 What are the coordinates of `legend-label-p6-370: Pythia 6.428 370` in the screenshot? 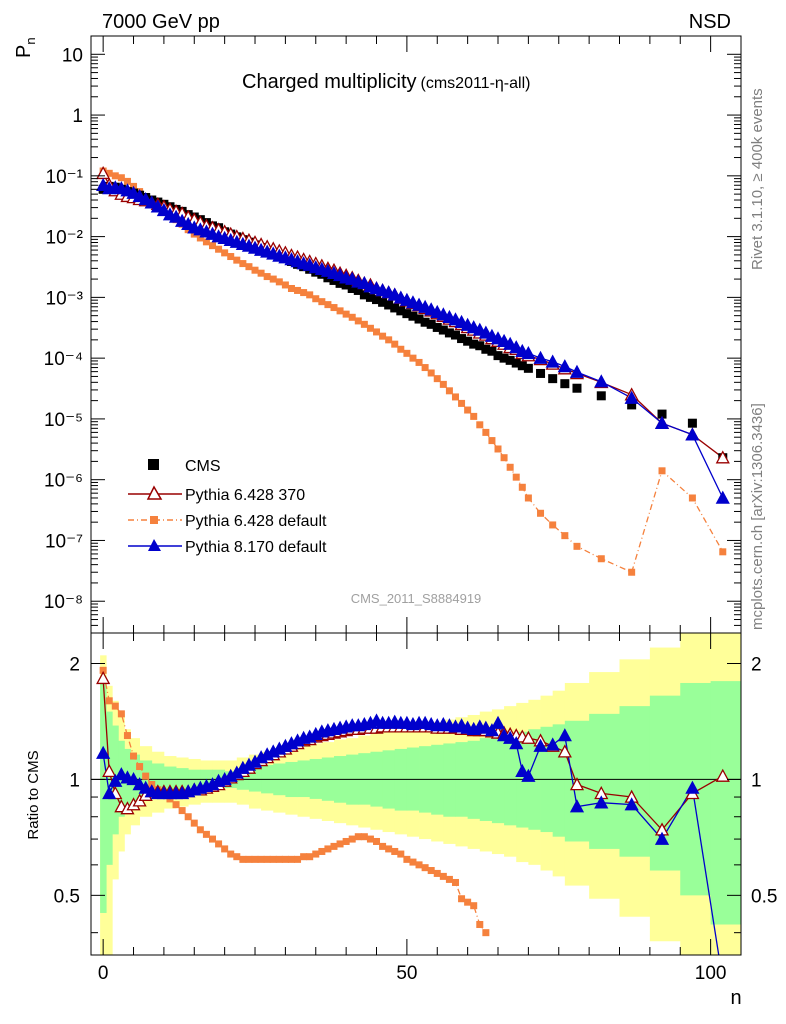 It's located at (245, 495).